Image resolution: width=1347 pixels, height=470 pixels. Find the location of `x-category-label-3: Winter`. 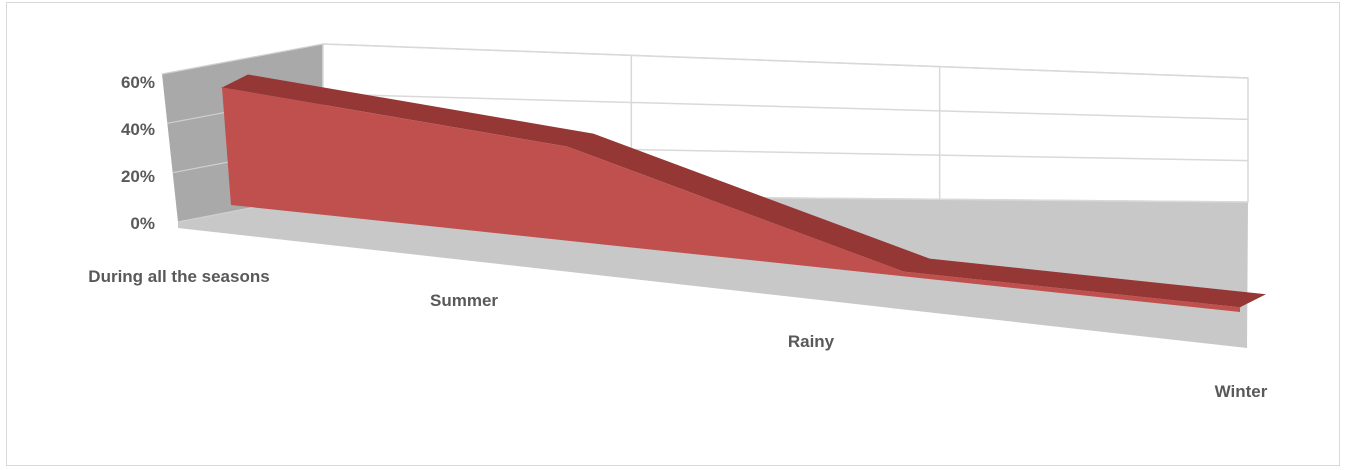

x-category-label-3: Winter is located at coordinates (1241, 391).